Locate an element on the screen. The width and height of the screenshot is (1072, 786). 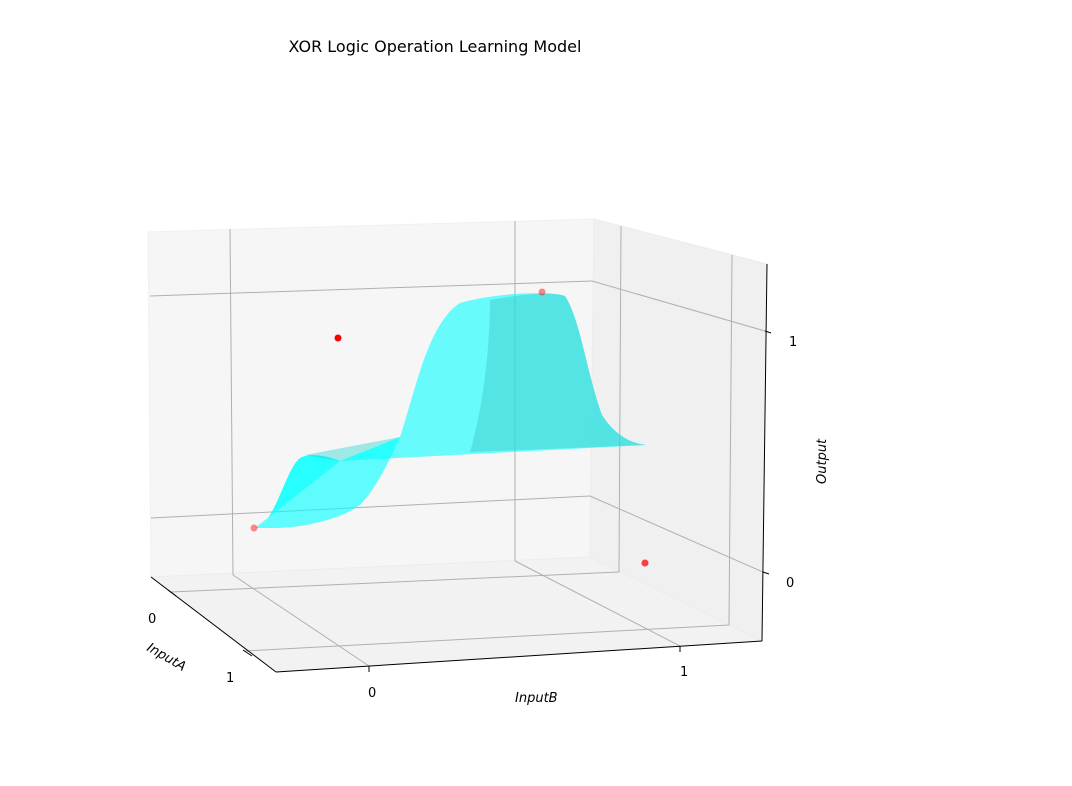
learned-surface is located at coordinates (450, 410).